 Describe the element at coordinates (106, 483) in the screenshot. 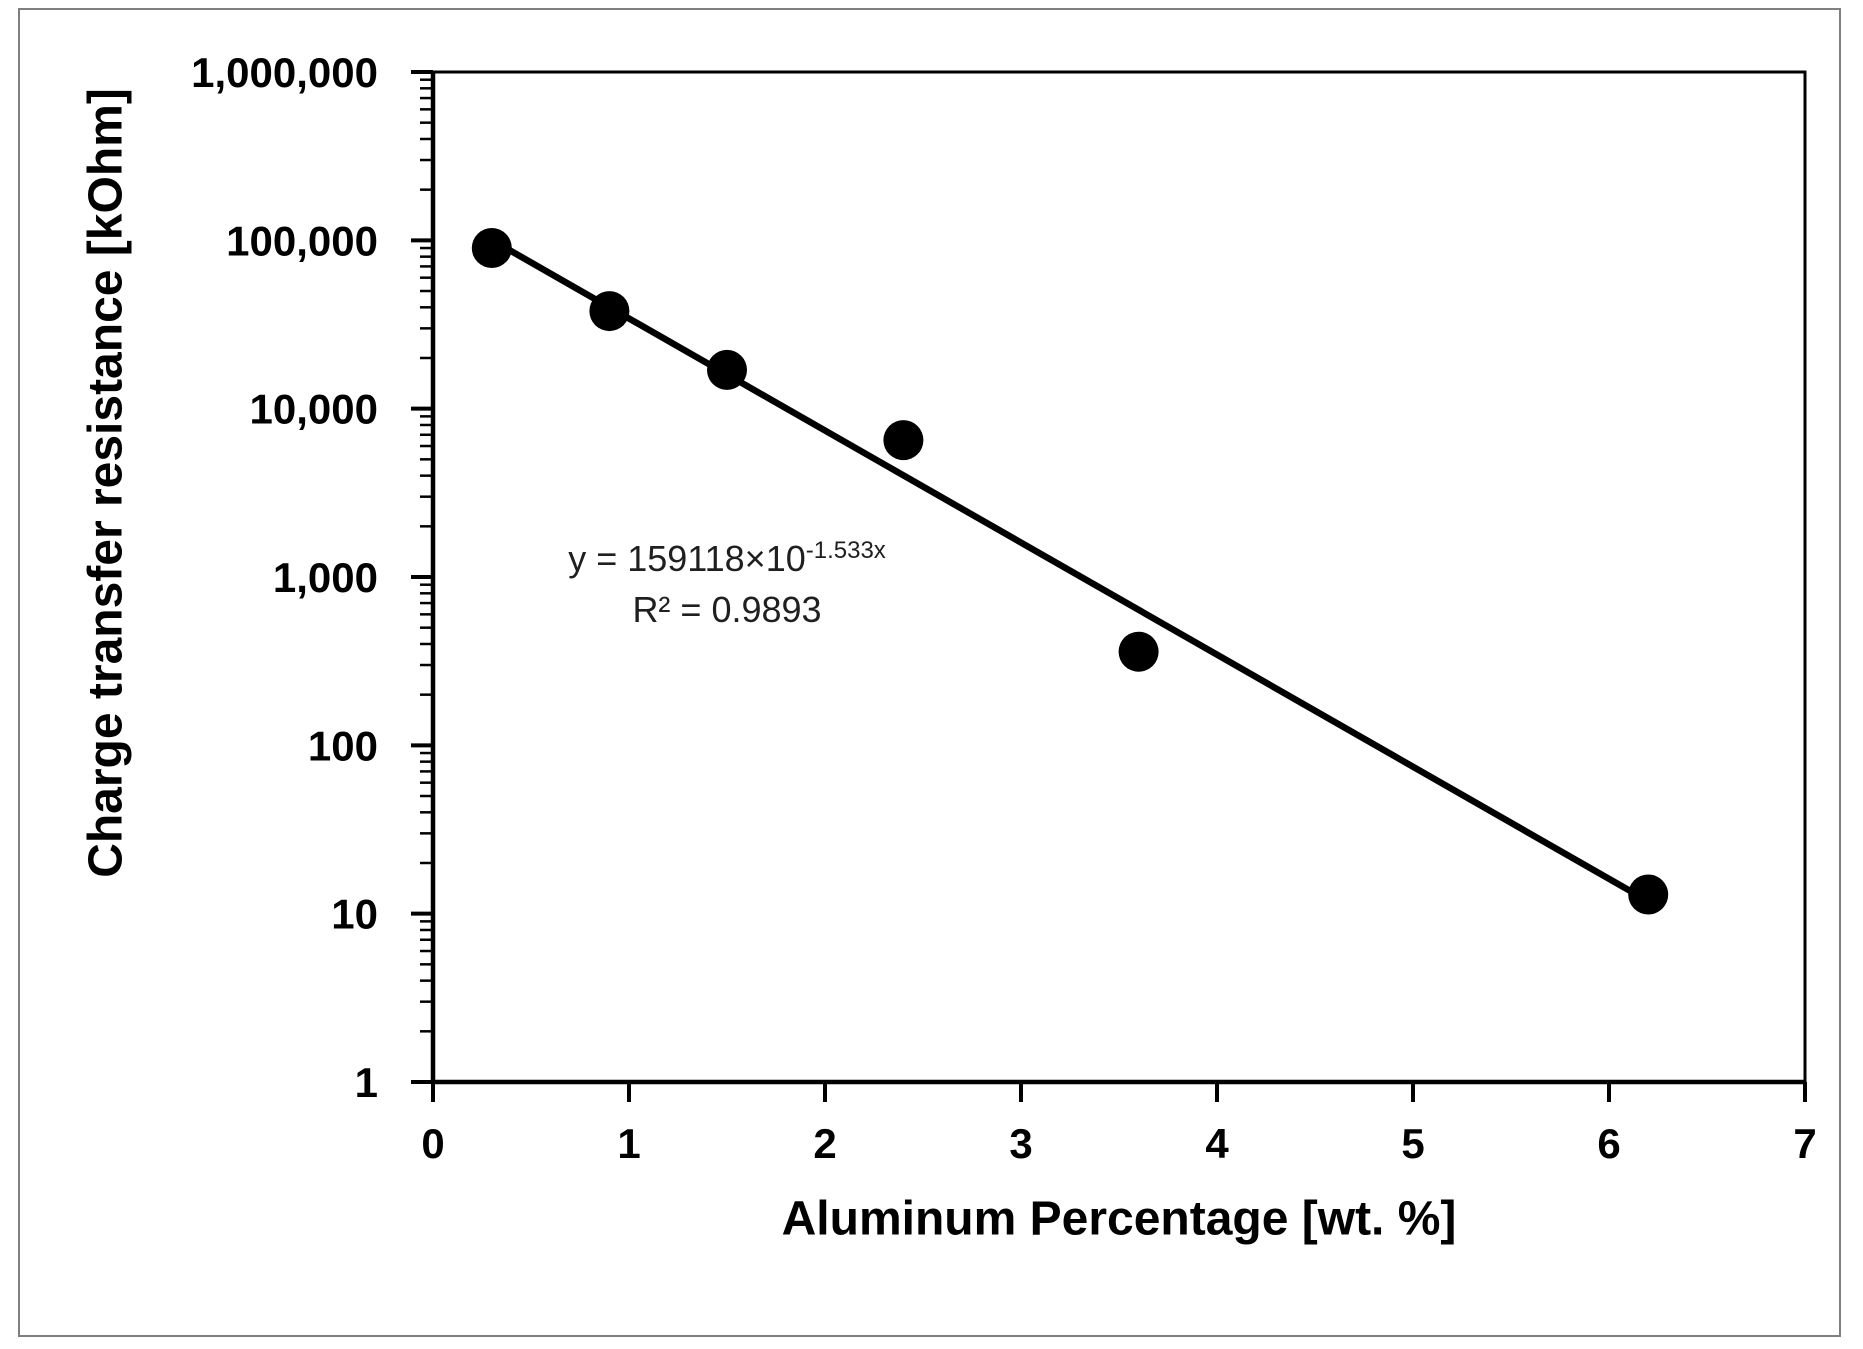

I see `y-axis-title: Charge transfer resistance [kOhm]` at that location.